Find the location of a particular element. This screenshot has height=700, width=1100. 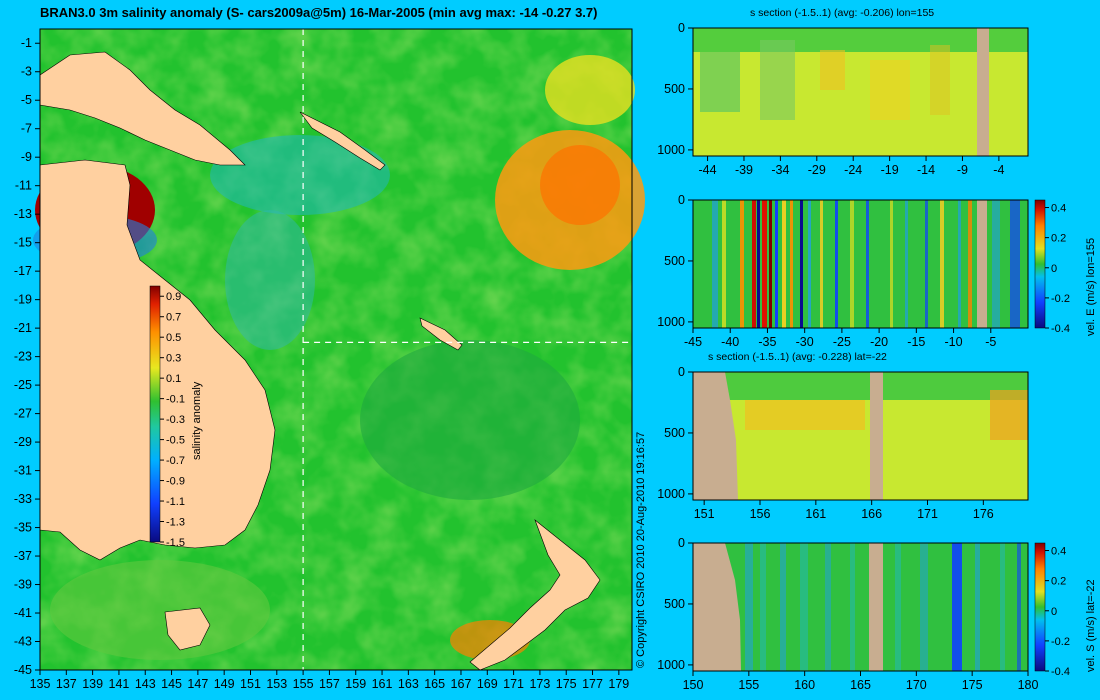

map-cbar-ticks-label: 0.3 is located at coordinates (173, 359).